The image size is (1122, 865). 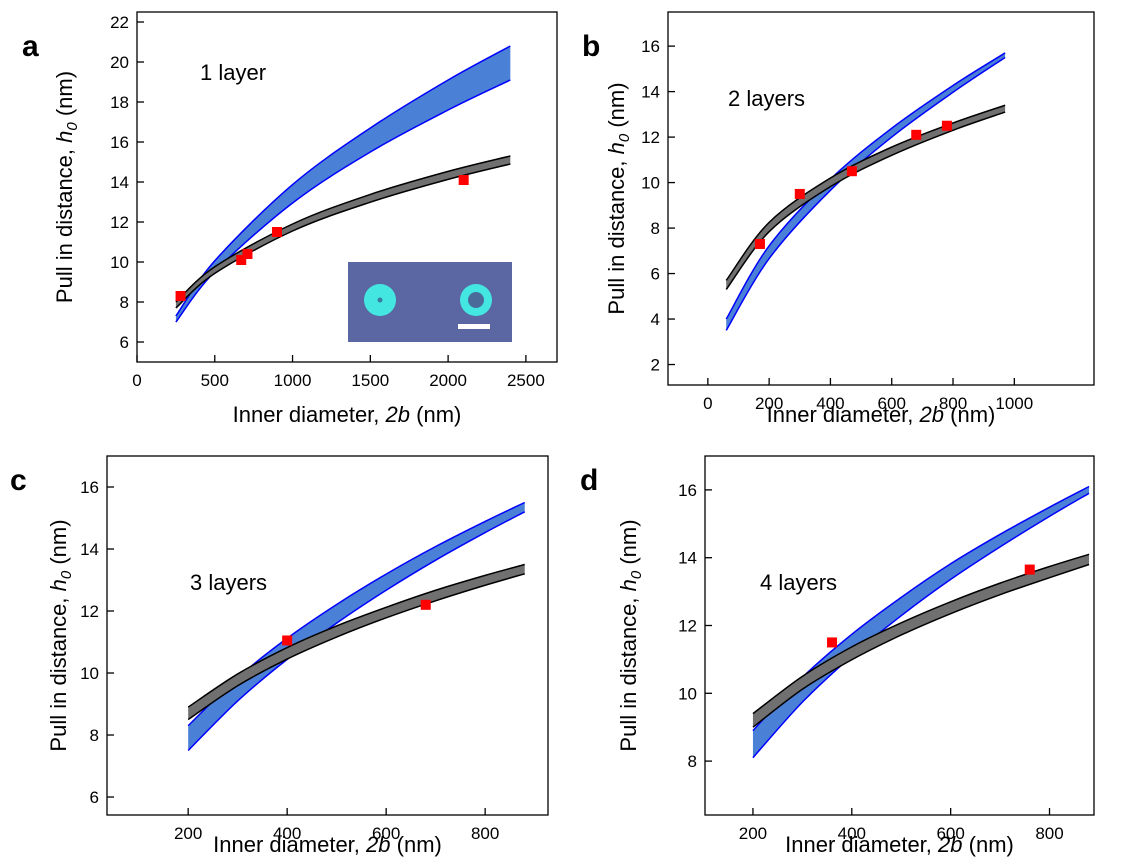 What do you see at coordinates (474, 326) in the screenshot?
I see `scale-bar` at bounding box center [474, 326].